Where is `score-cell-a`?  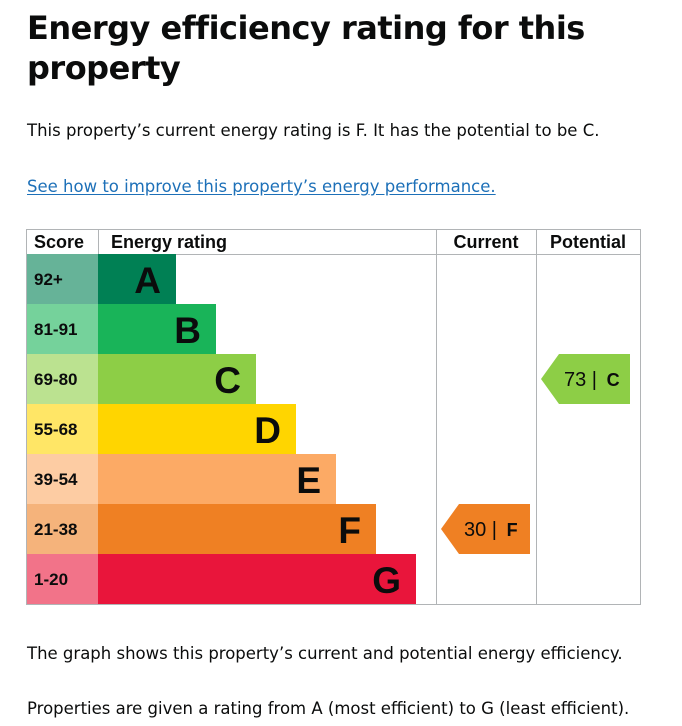
score-cell-a is located at coordinates (62, 279).